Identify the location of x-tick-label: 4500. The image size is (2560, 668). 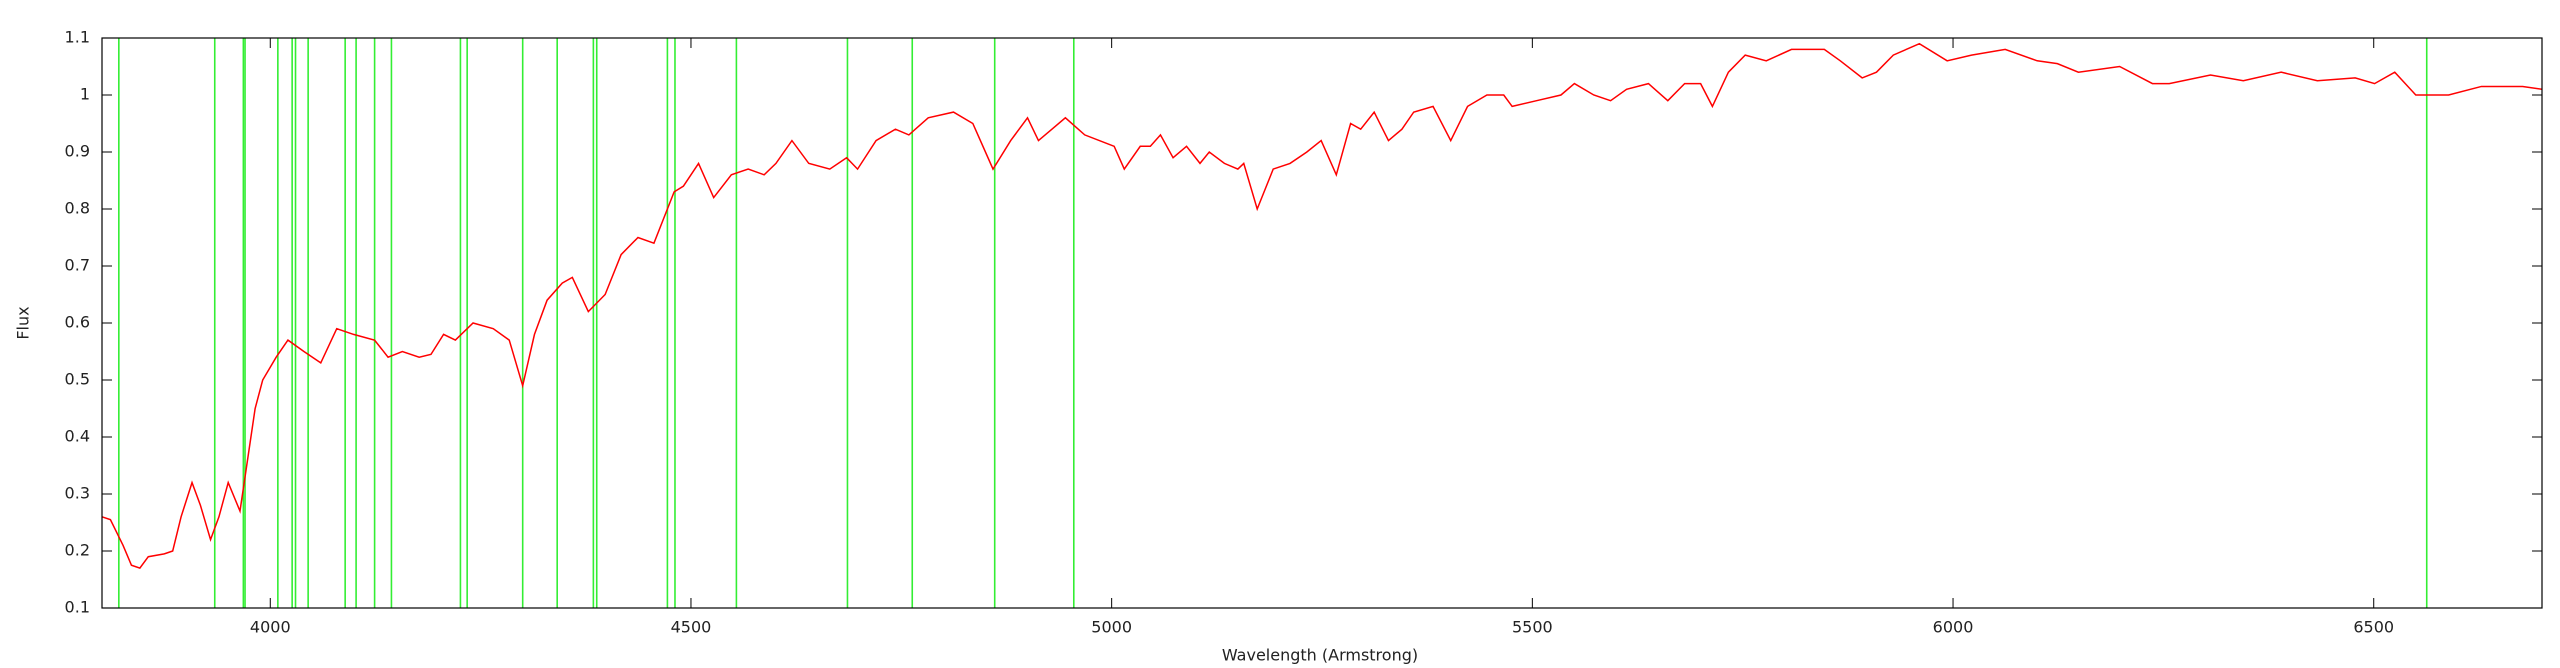
(691, 627).